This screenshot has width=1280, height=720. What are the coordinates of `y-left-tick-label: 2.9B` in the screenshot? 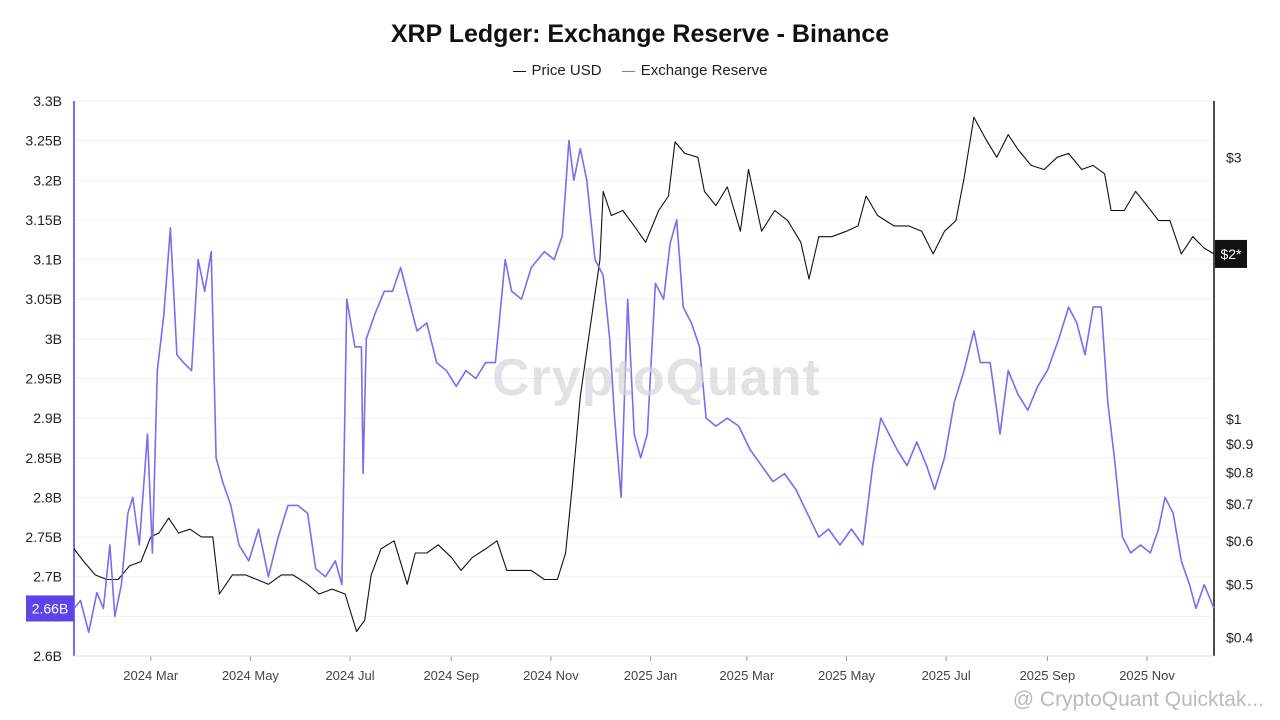 It's located at (47, 418).